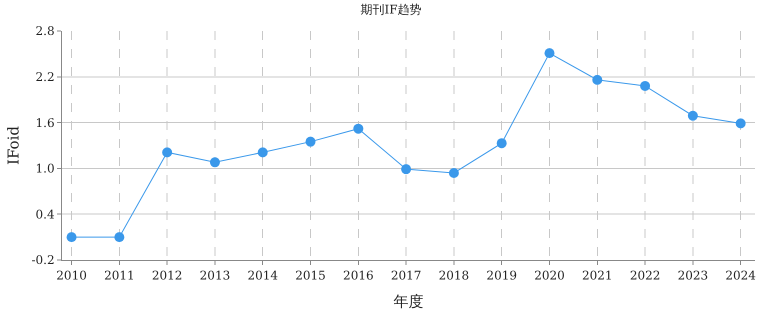 This screenshot has height=330, width=782. Describe the element at coordinates (740, 275) in the screenshot. I see `x-tick-label: 2024` at that location.